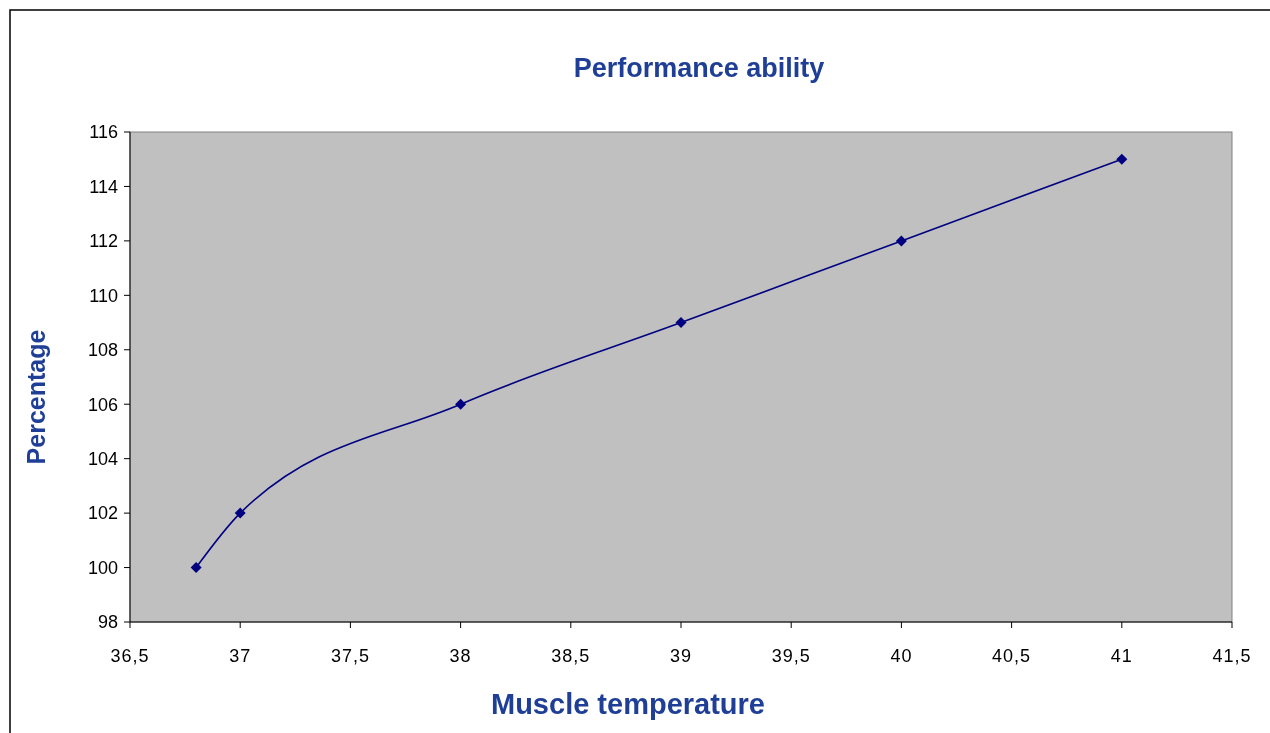 This screenshot has height=733, width=1270. I want to click on x-tick-label: 40,5, so click(1012, 656).